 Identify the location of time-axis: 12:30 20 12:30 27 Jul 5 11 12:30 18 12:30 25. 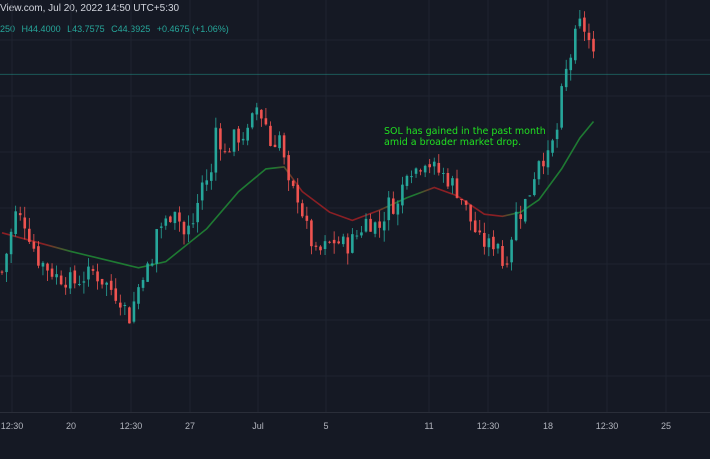
(355, 435).